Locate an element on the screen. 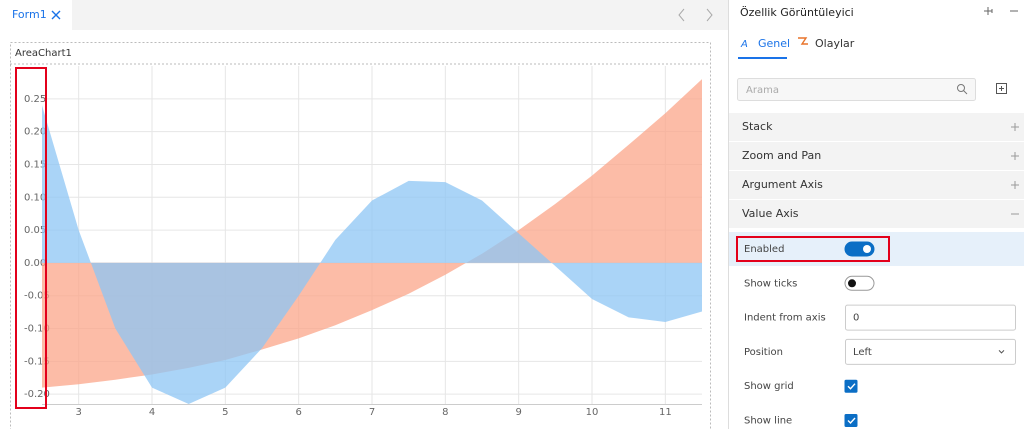 The image size is (1024, 429). property-label: Indent from axis is located at coordinates (785, 318).